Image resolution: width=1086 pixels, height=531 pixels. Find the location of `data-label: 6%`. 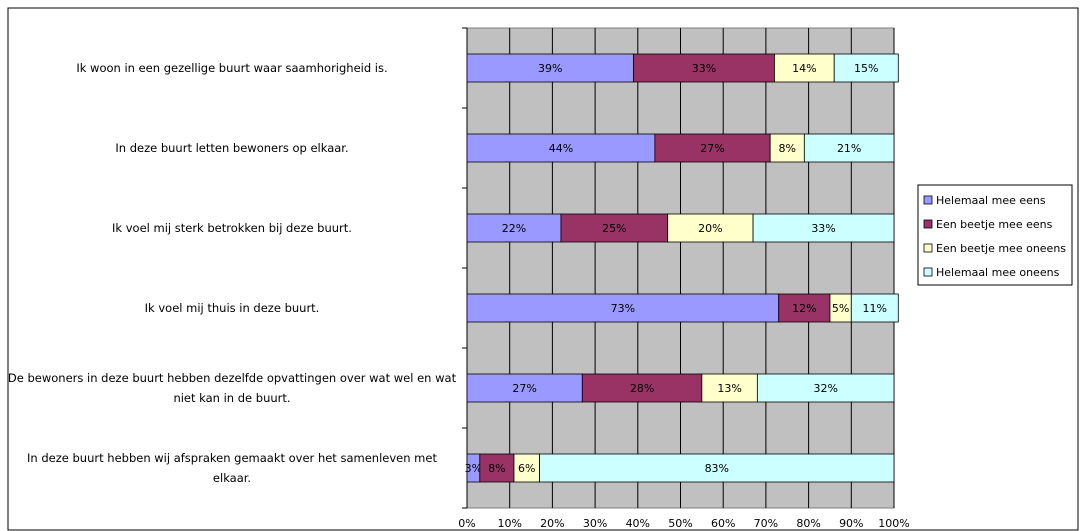

data-label: 6% is located at coordinates (526, 468).